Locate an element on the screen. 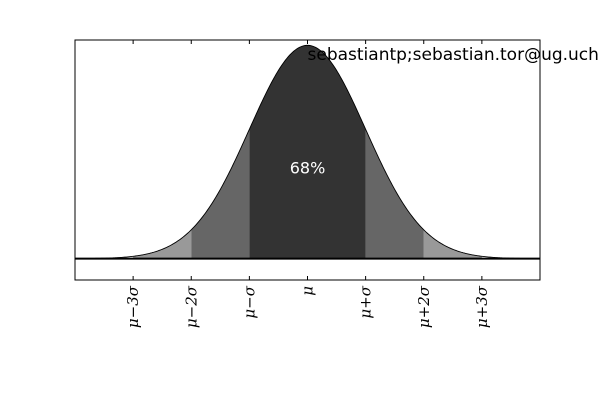 This screenshot has width=600, height=400. x-tick-label: μ+2σ is located at coordinates (424, 306).